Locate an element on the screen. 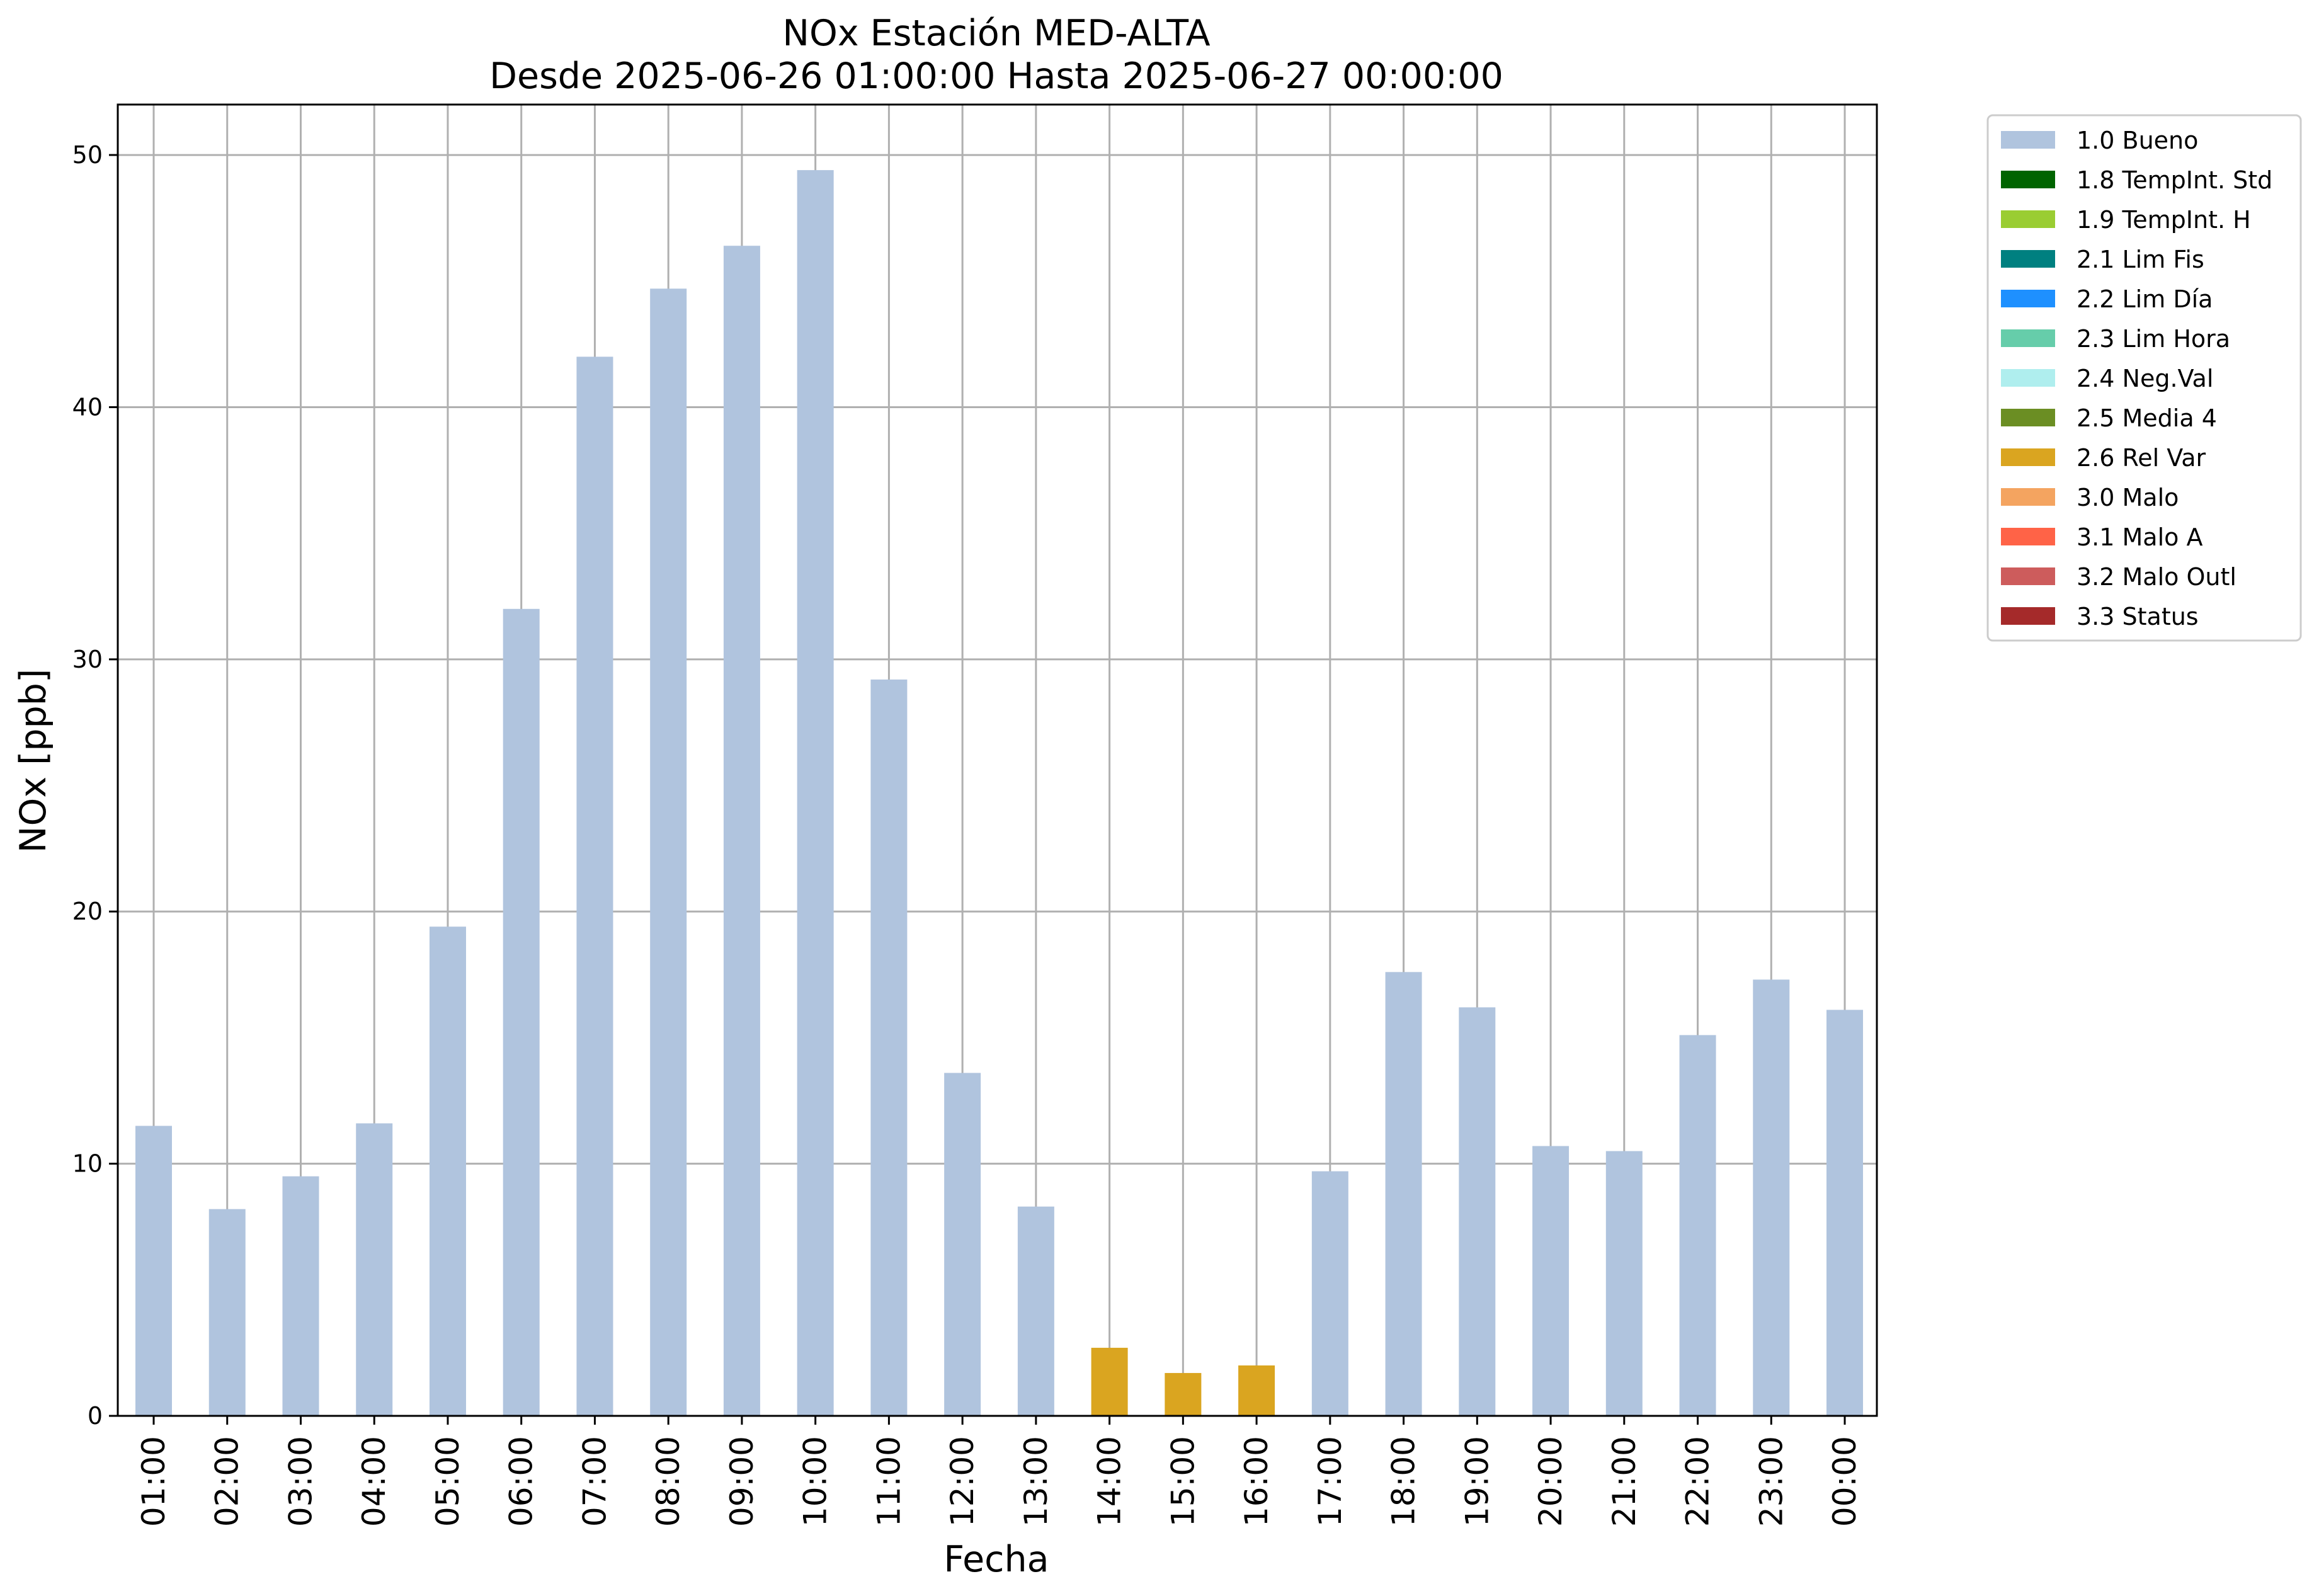 The width and height of the screenshot is (2319, 1596). legend-label: 2.5 Media 4 is located at coordinates (2147, 418).